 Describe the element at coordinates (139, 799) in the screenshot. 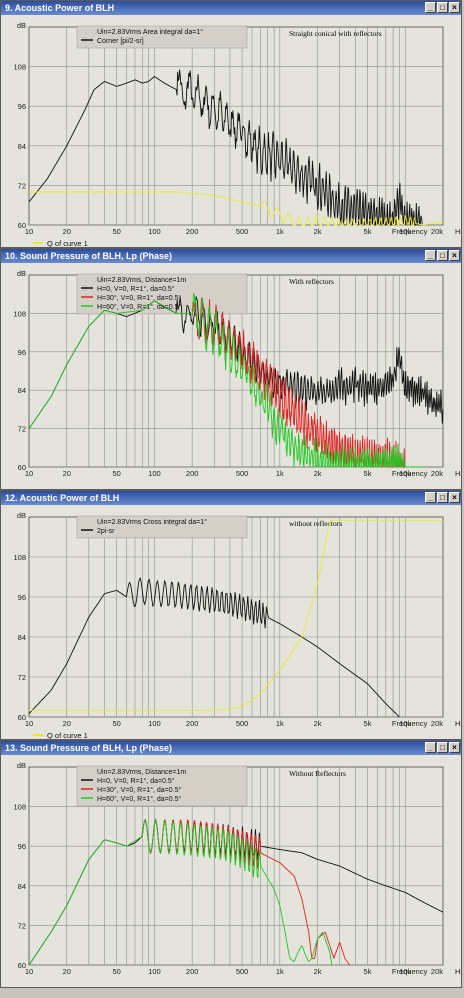

I see `legend-item: H=60°, V=0, R=1°, da=0.5°` at that location.